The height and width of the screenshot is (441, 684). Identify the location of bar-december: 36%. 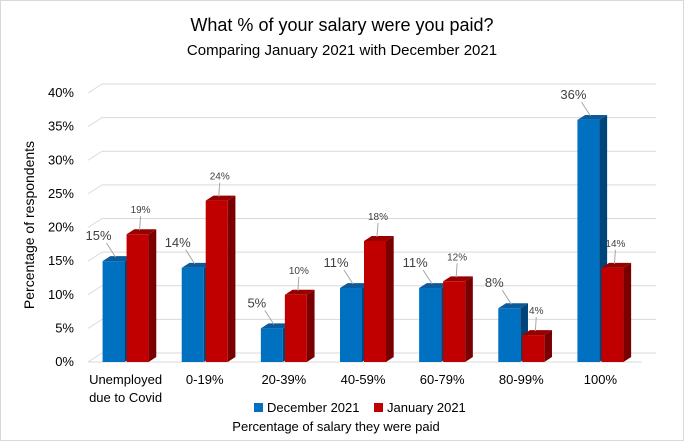
(584, 225).